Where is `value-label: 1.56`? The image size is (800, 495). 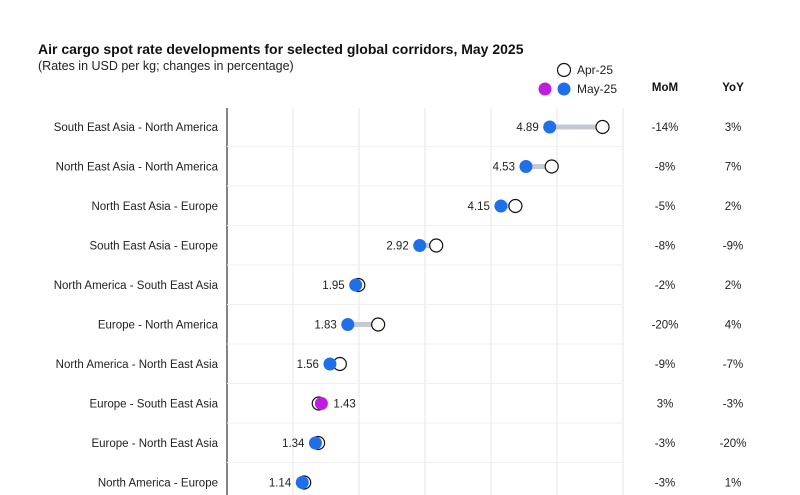 value-label: 1.56 is located at coordinates (308, 365).